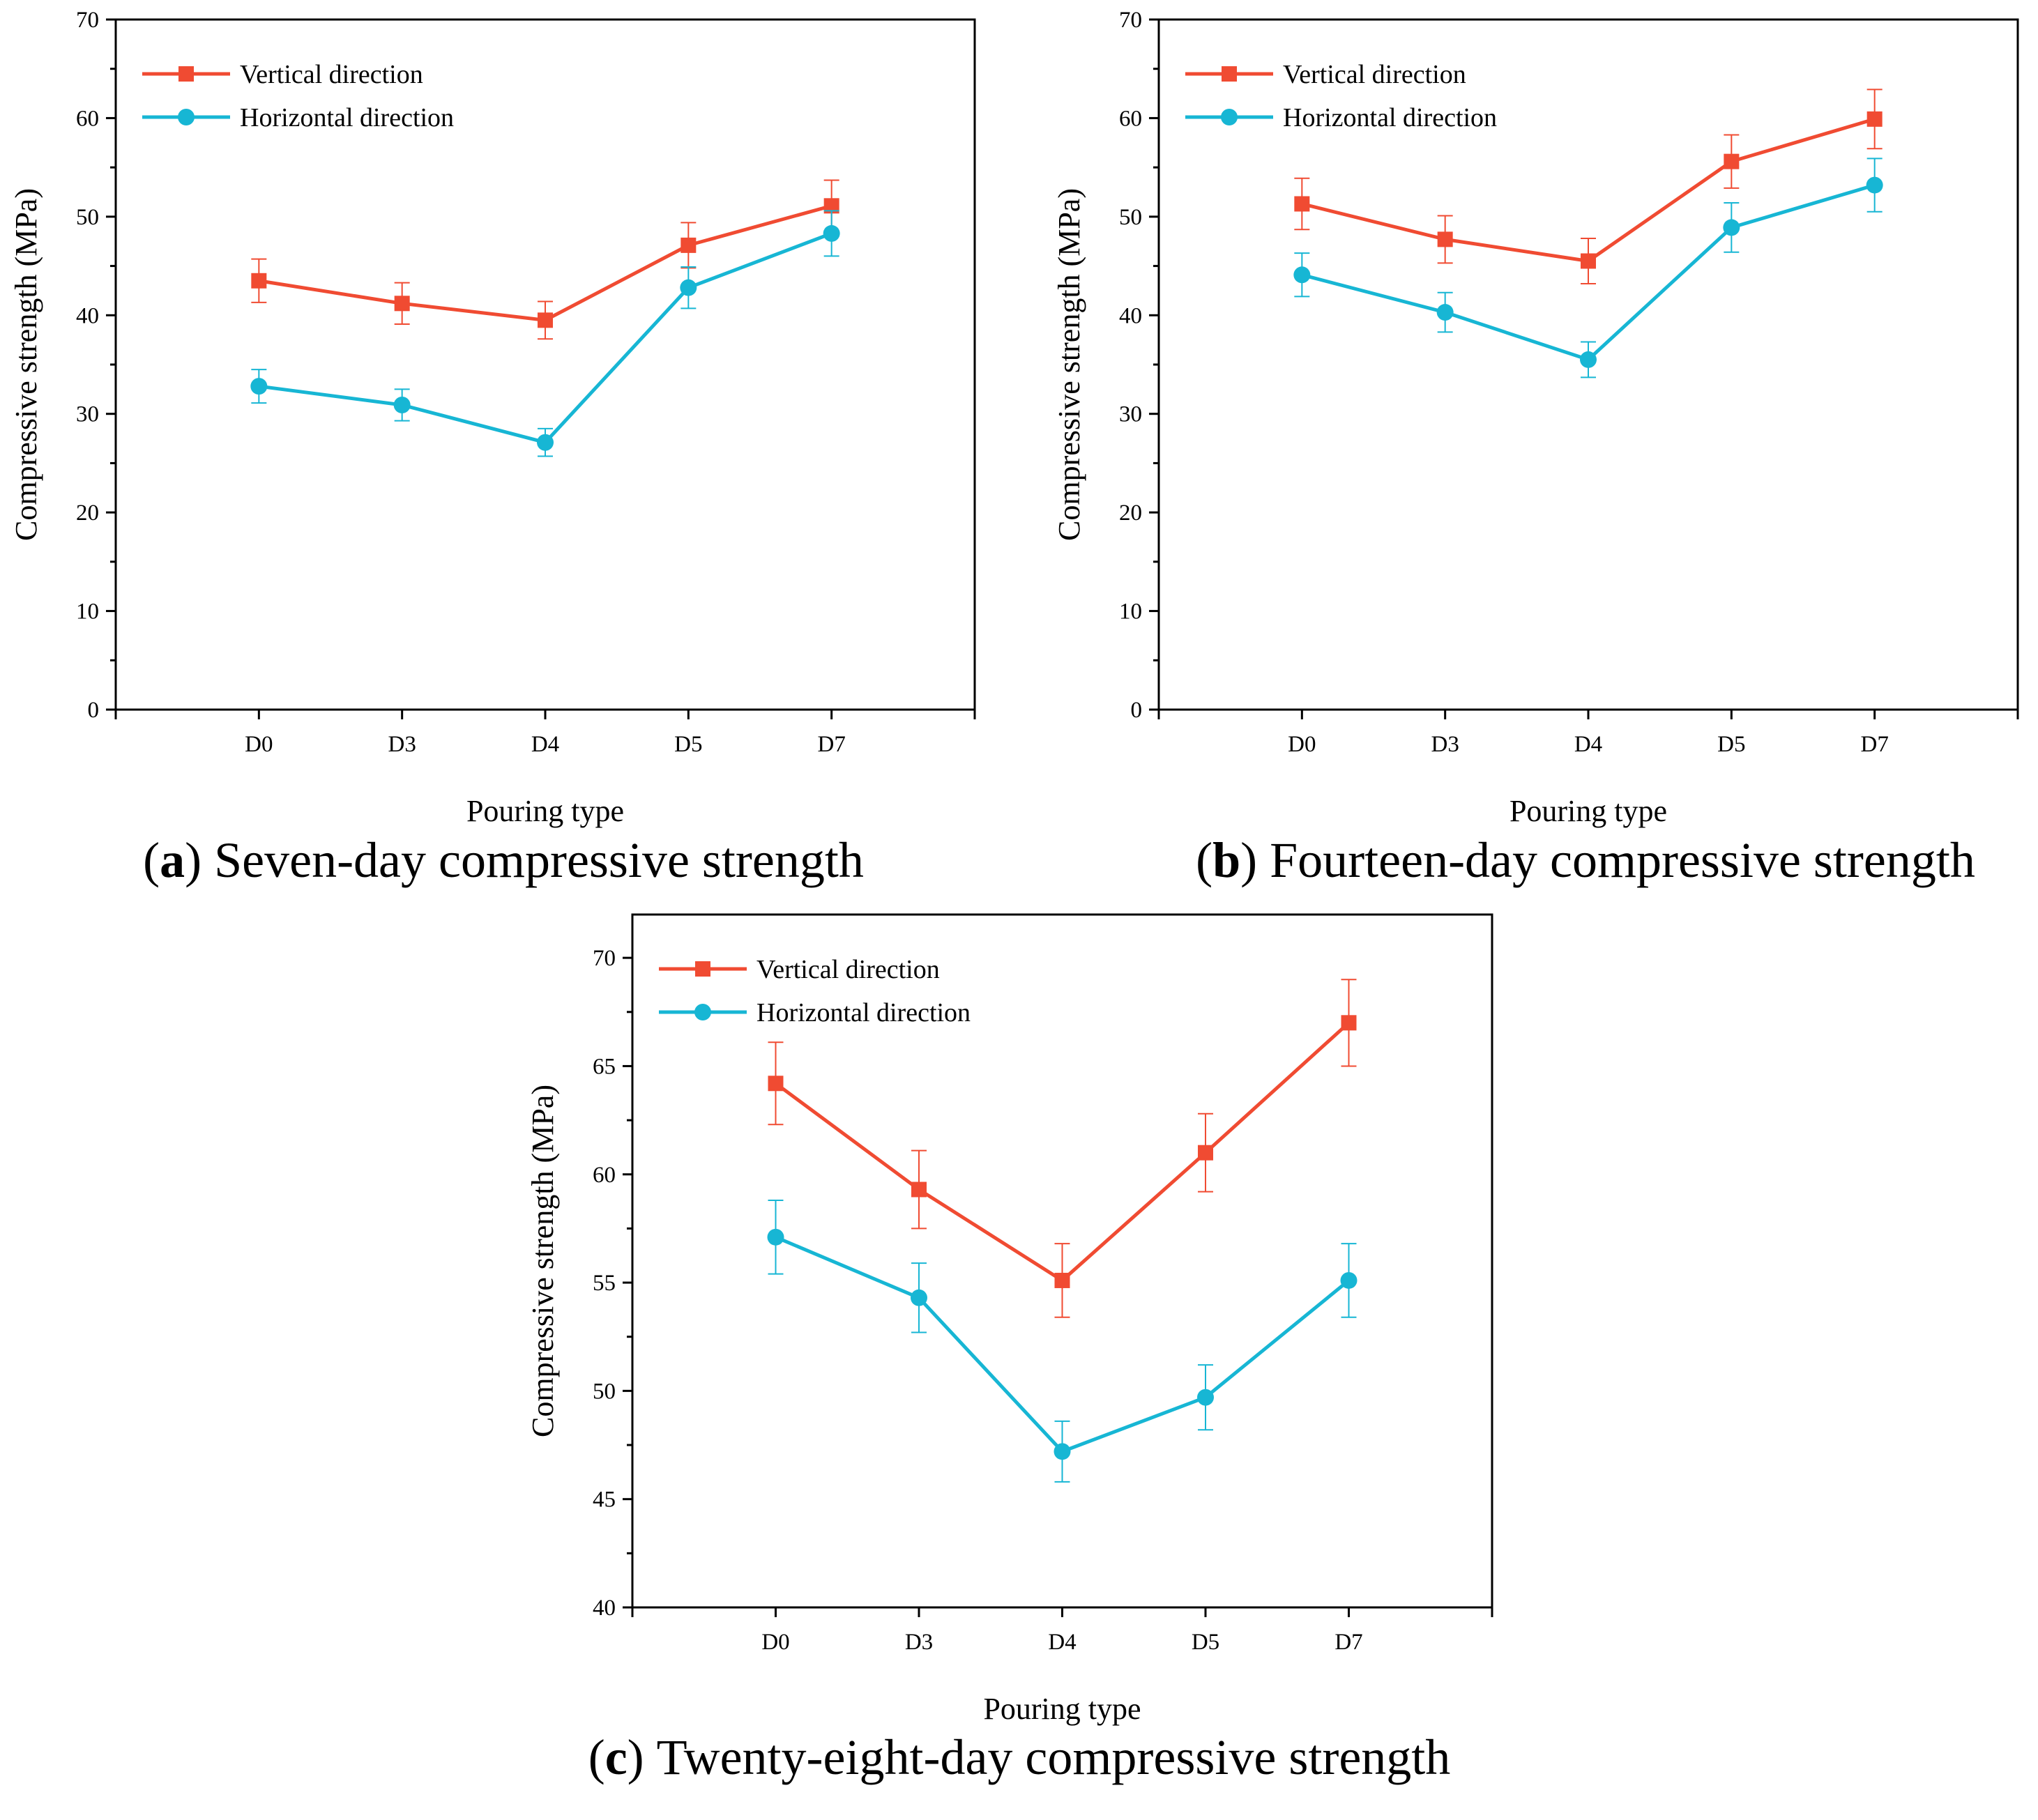 Image resolution: width=2038 pixels, height=1820 pixels. I want to click on caption-text: Seven-day compressive strength, so click(532, 860).